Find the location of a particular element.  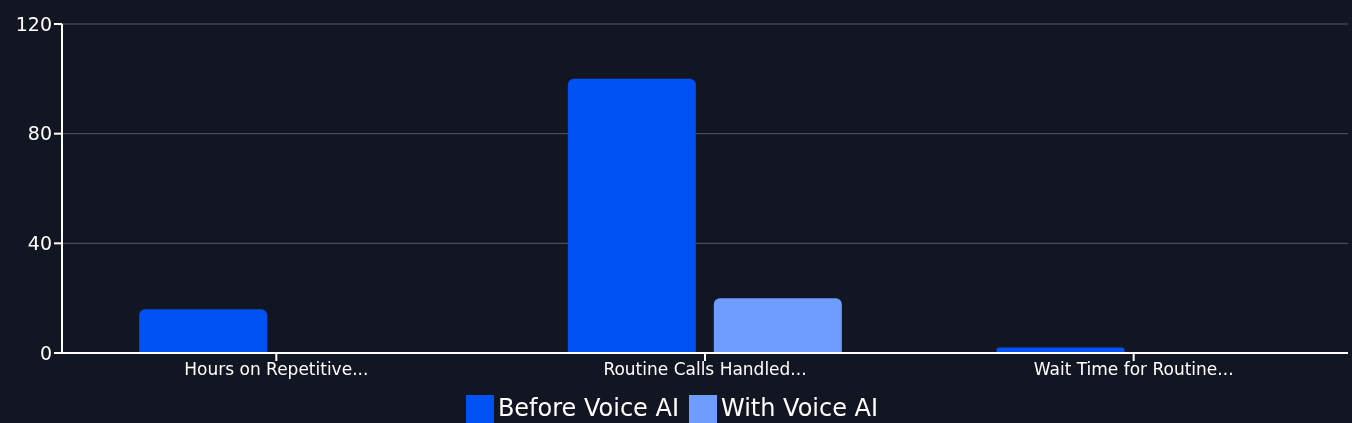

y-tick-label: 80 is located at coordinates (39, 133).